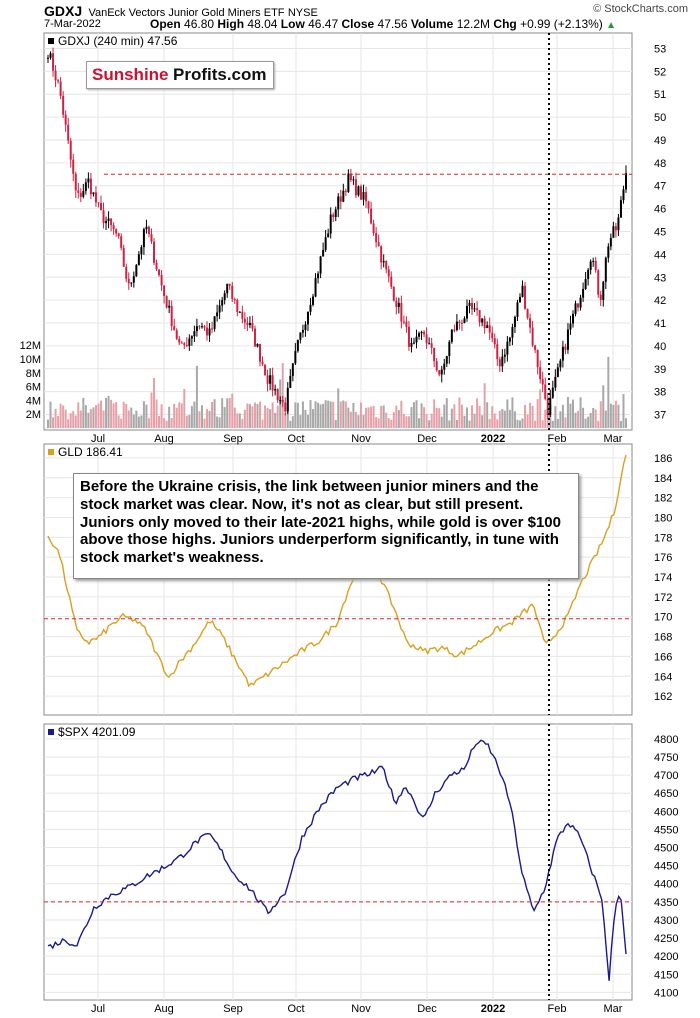 The width and height of the screenshot is (700, 1018). I want to click on symbol: GDXJ, so click(63, 11).